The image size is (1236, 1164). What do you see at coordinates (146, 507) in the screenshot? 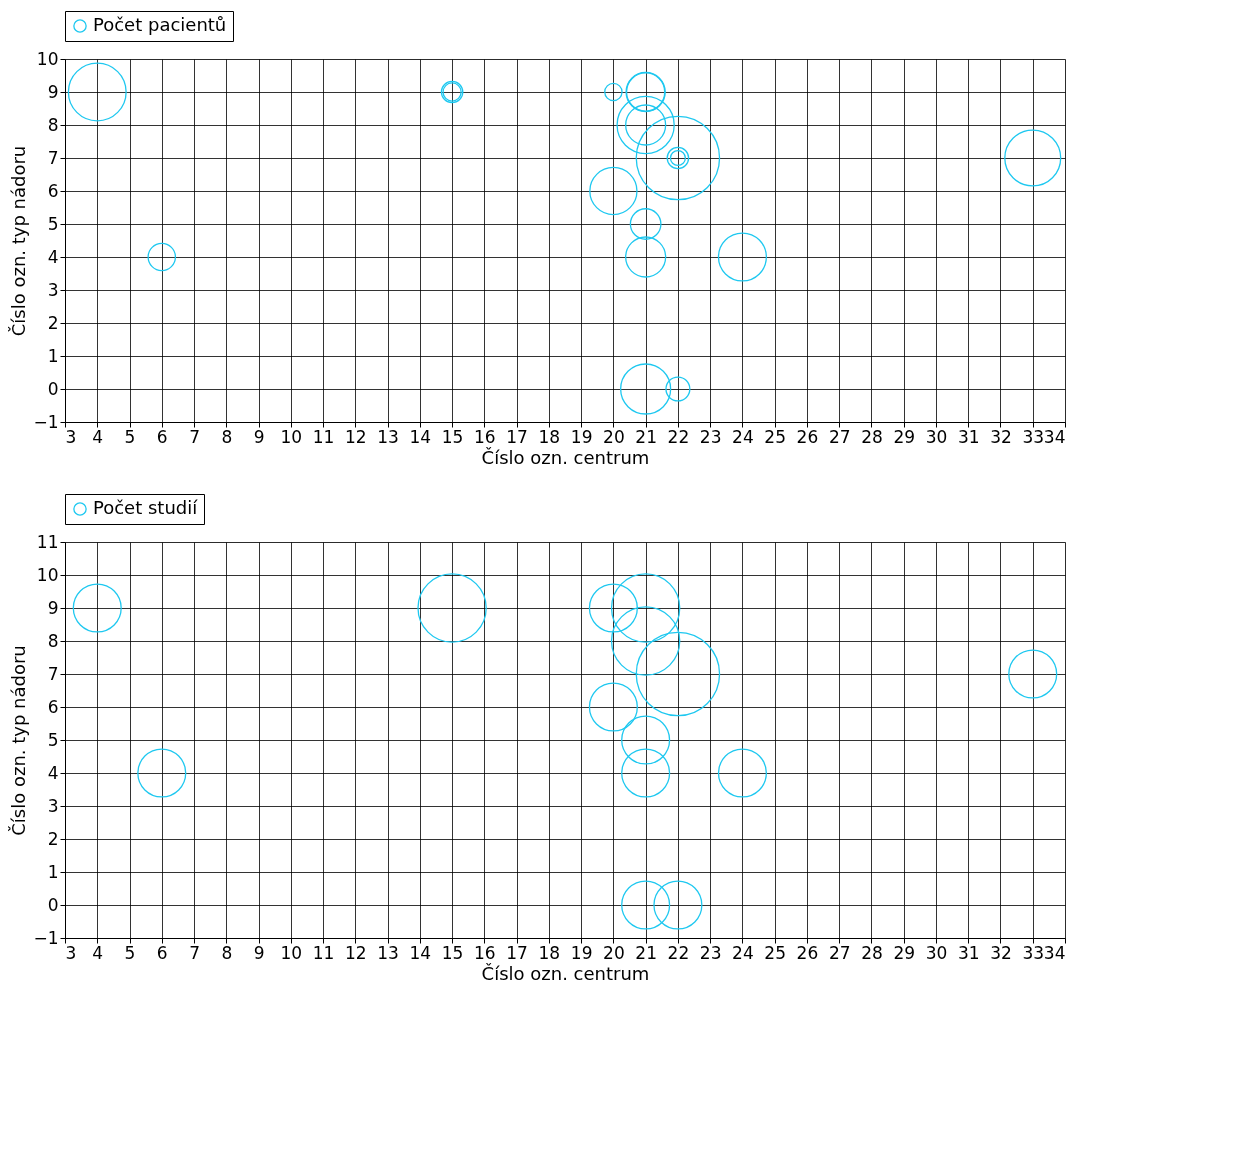
I see `legend-label: Počet studií` at bounding box center [146, 507].